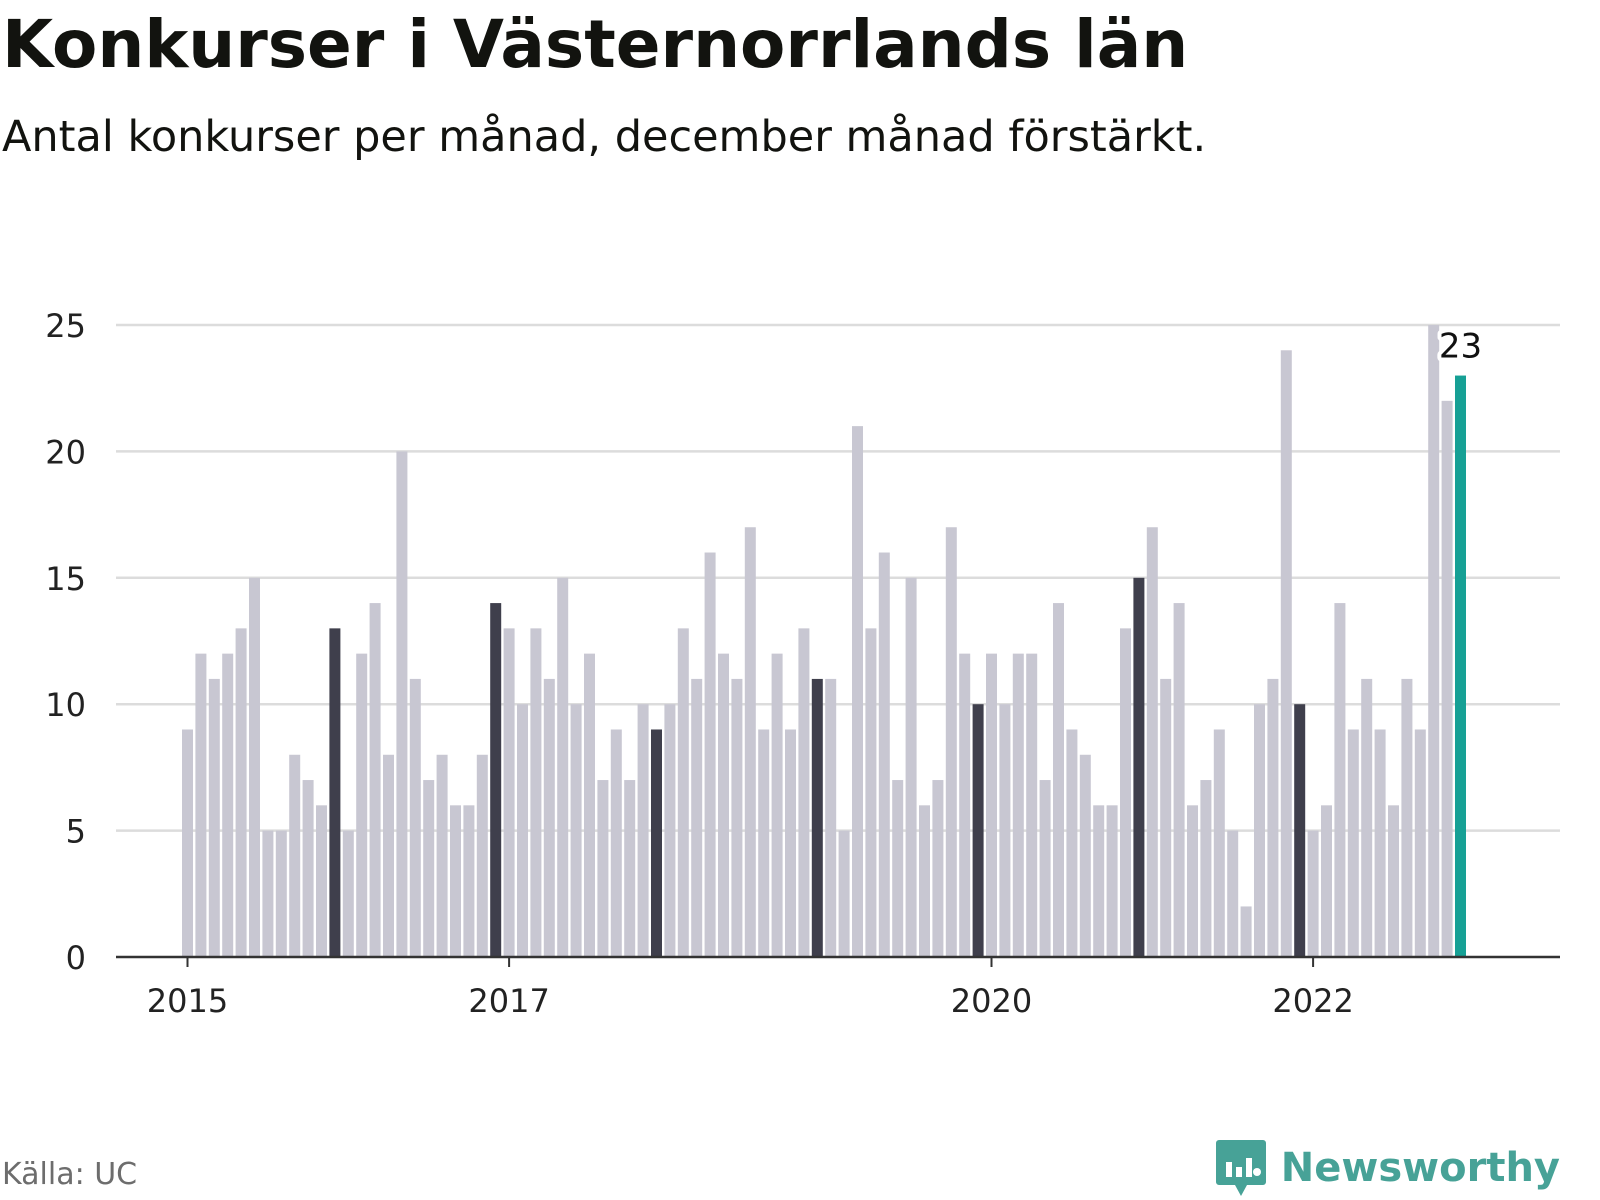 This screenshot has height=1200, width=1600. I want to click on x-tick-label: 2017, so click(508, 1001).